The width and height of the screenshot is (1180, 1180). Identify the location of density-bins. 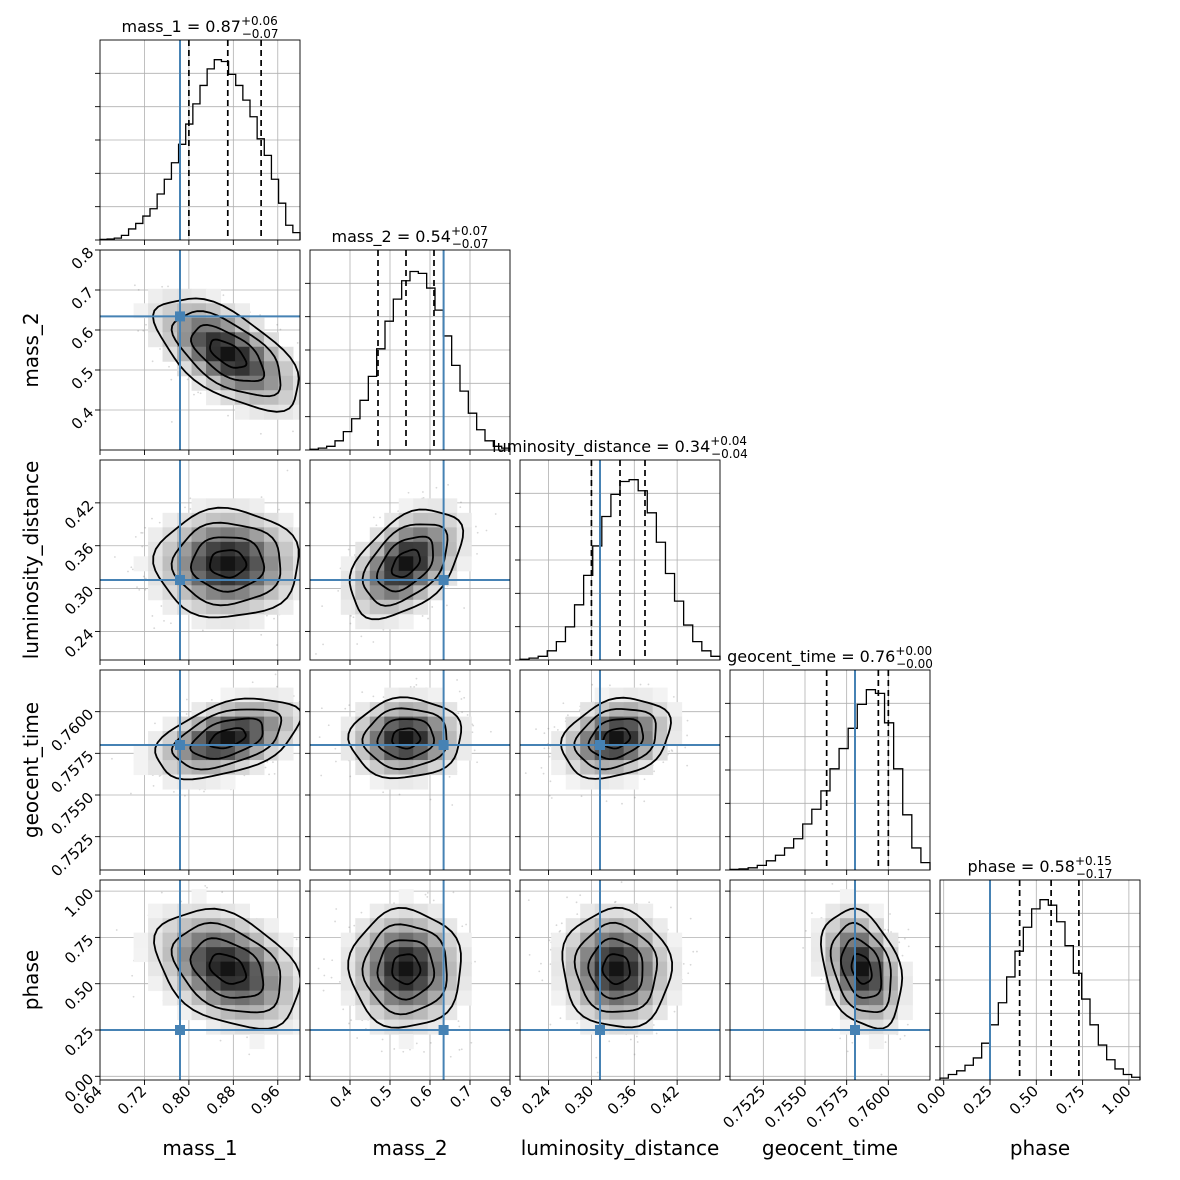
(216, 564).